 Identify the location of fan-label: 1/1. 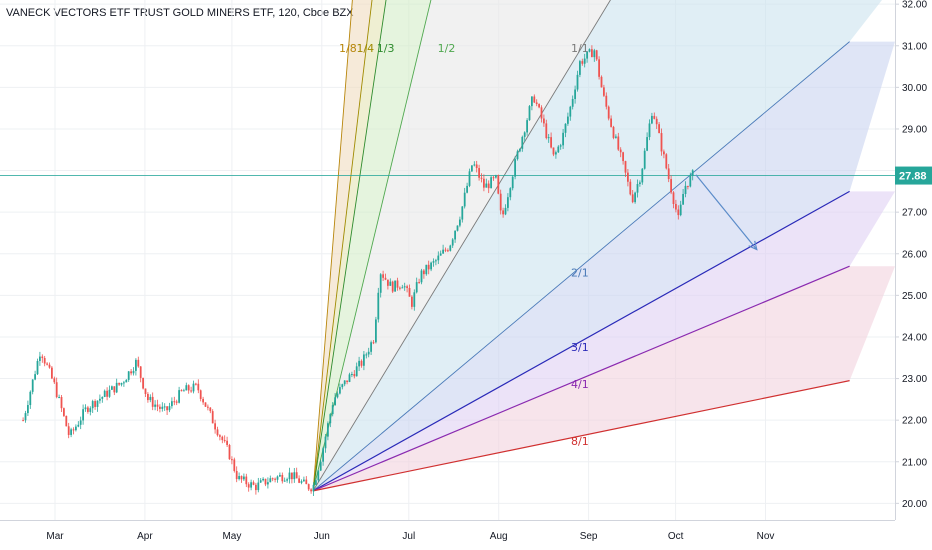
(580, 48).